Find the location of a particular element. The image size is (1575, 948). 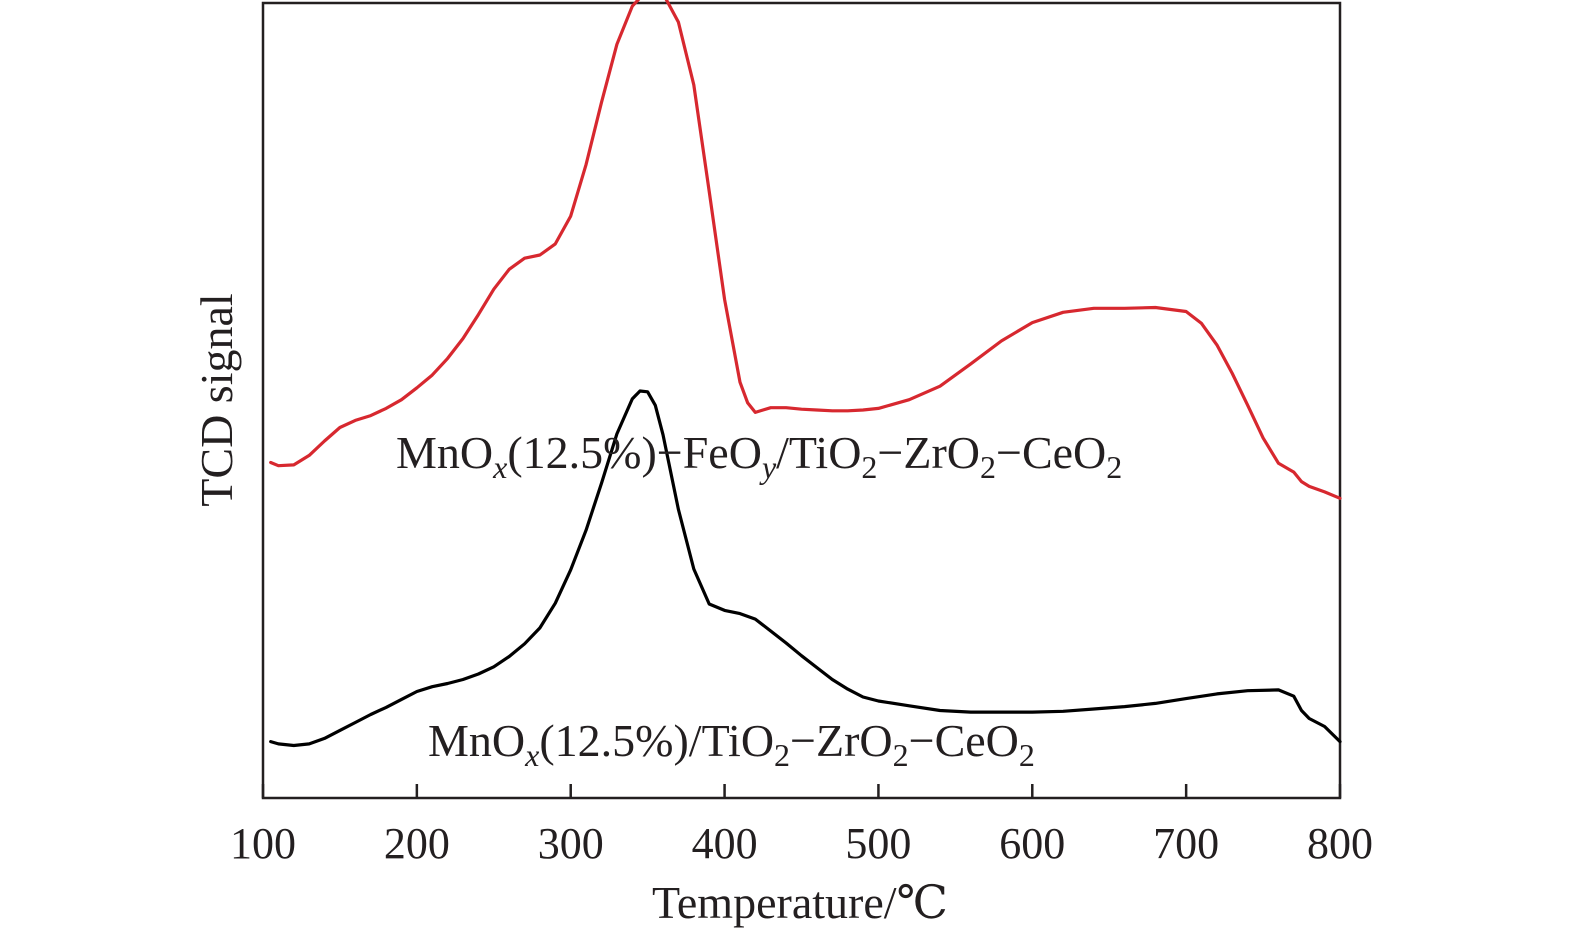

x-tick-label: 800 is located at coordinates (1340, 843).